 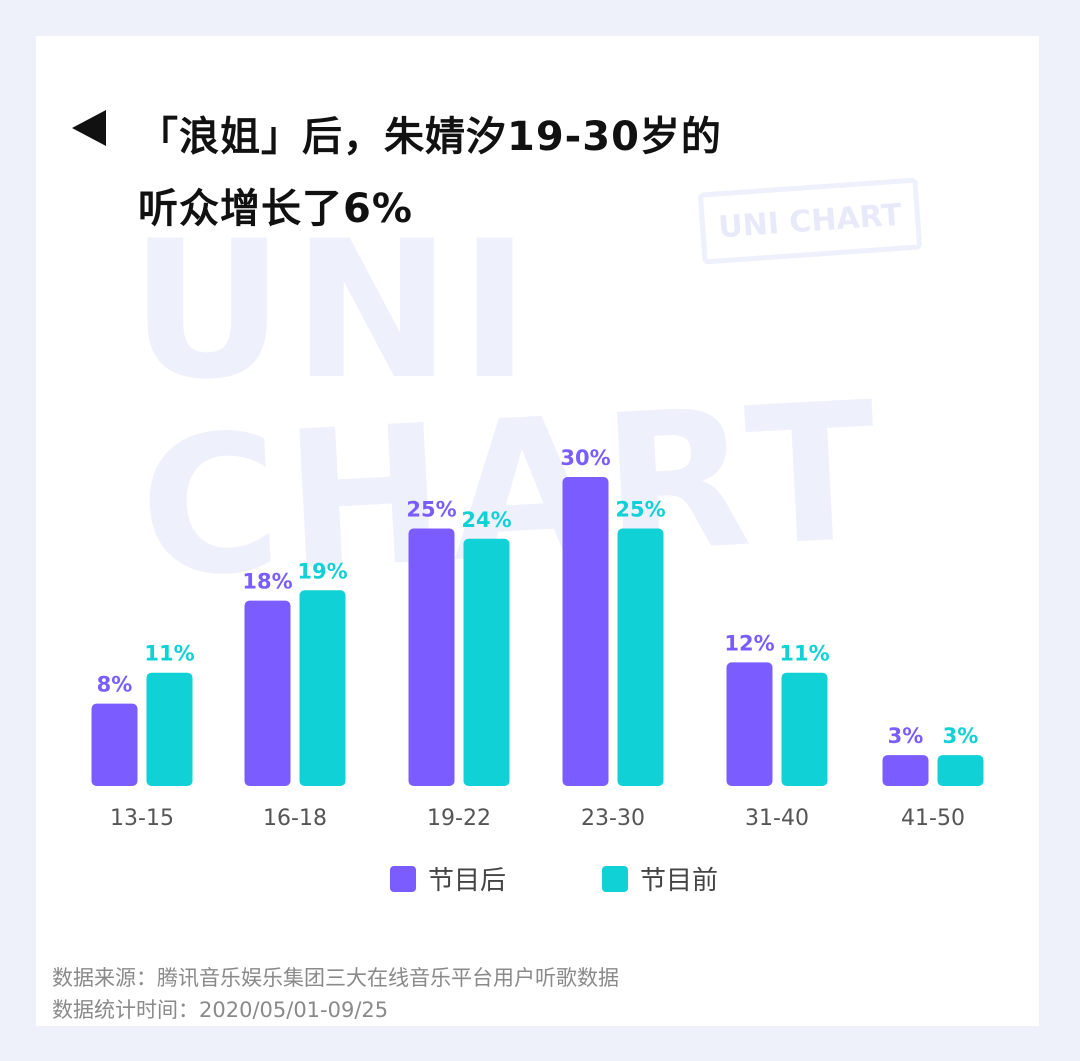 What do you see at coordinates (906, 736) in the screenshot?
I see `data-label-after-41-50: 3%` at bounding box center [906, 736].